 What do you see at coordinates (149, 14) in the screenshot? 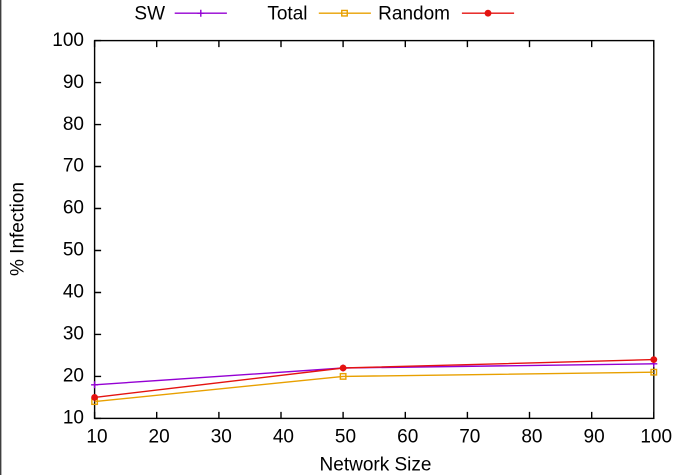
I see `svg-text: SW` at bounding box center [149, 14].